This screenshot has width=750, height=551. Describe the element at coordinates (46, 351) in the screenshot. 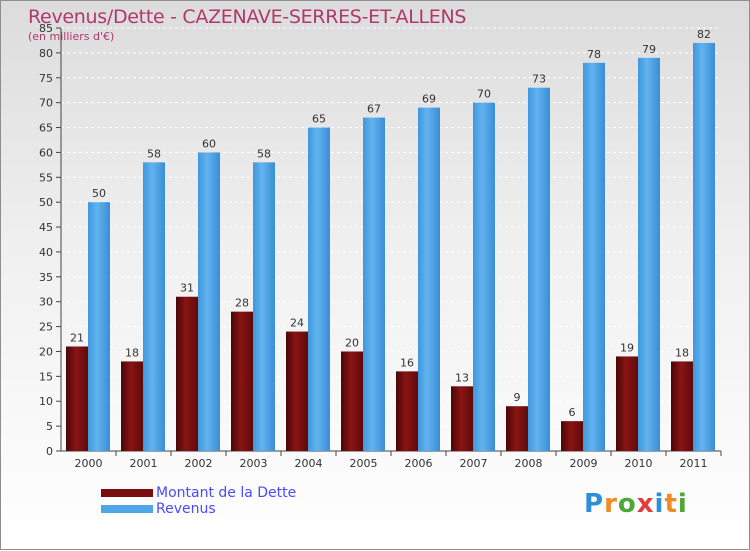

I see `y-tick-label: 20` at that location.